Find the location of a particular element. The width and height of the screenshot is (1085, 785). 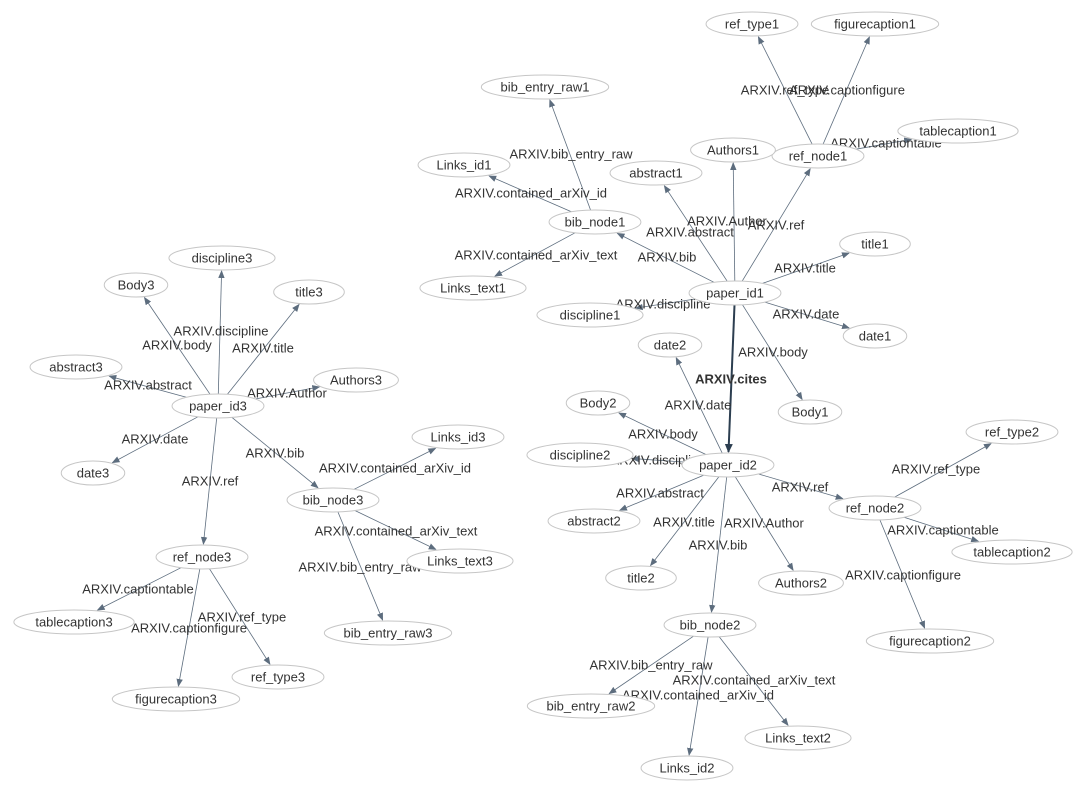

edge-ref_node3-to-ref_type3 is located at coordinates (240, 617).